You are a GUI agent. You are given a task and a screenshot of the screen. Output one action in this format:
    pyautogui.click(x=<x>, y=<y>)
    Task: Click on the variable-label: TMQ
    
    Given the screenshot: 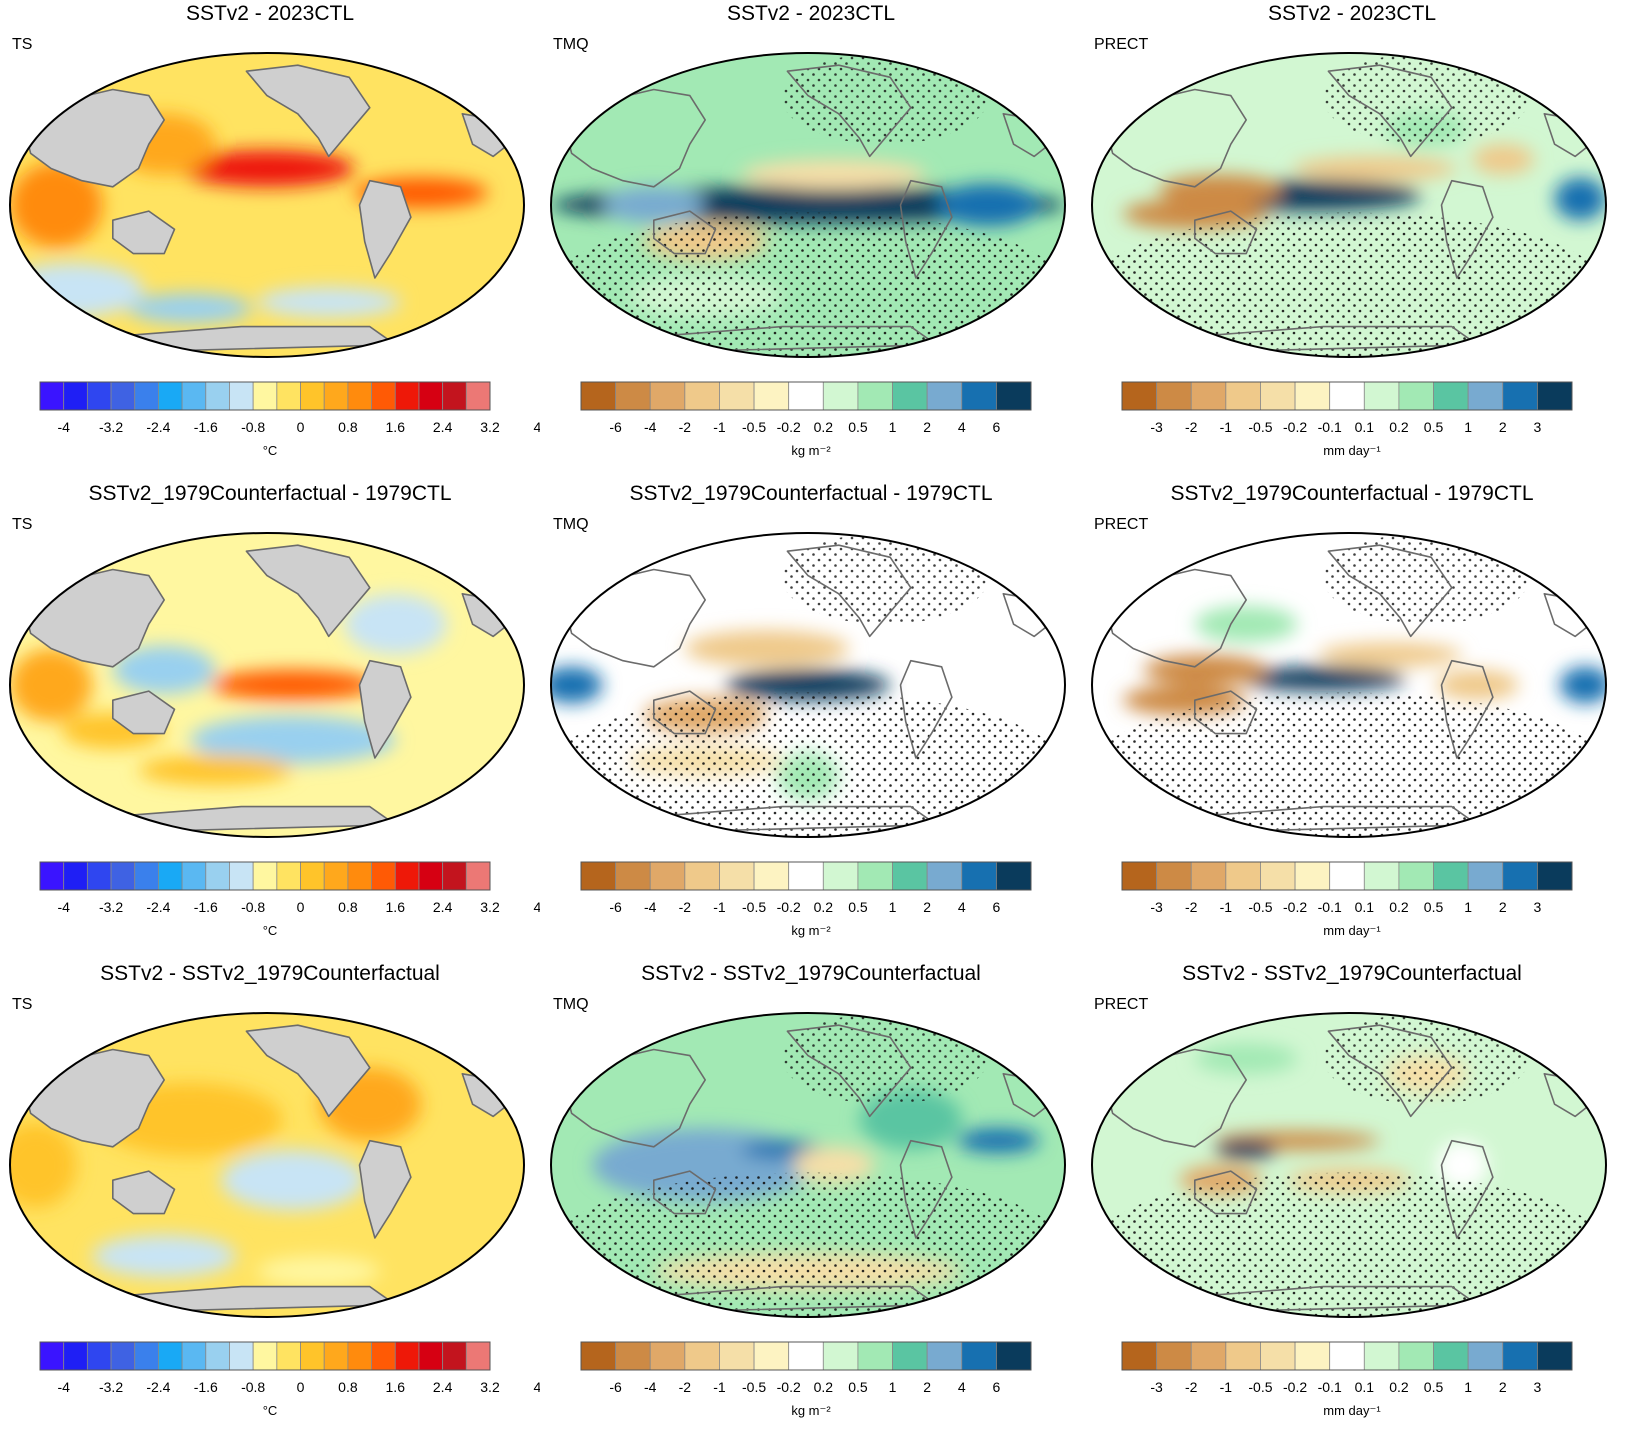 What is the action you would take?
    pyautogui.click(x=571, y=44)
    